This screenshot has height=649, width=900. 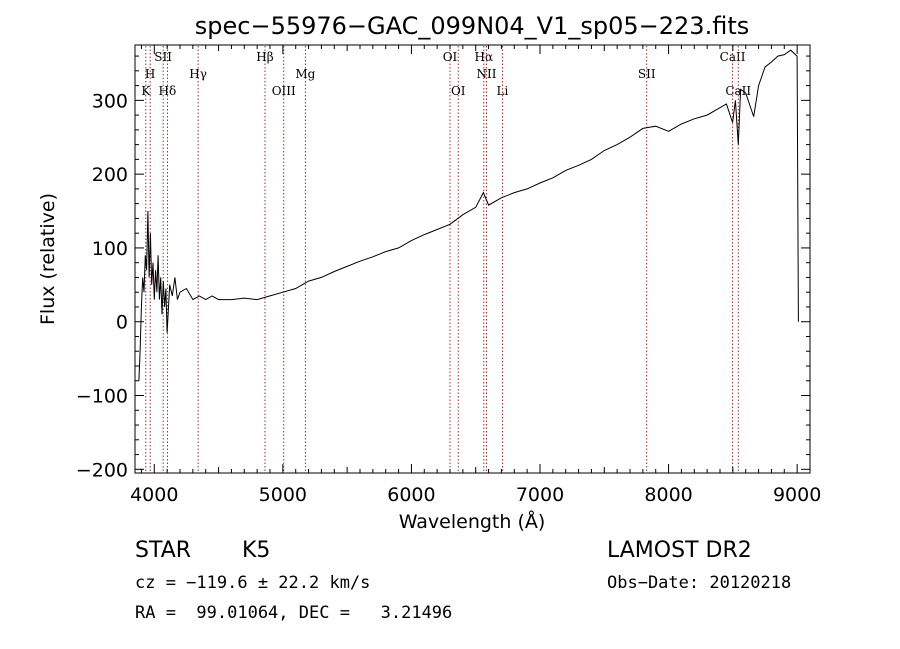 What do you see at coordinates (294, 613) in the screenshot?
I see `coordinates-text: RA = 99.01064, DEC = 3.21496` at bounding box center [294, 613].